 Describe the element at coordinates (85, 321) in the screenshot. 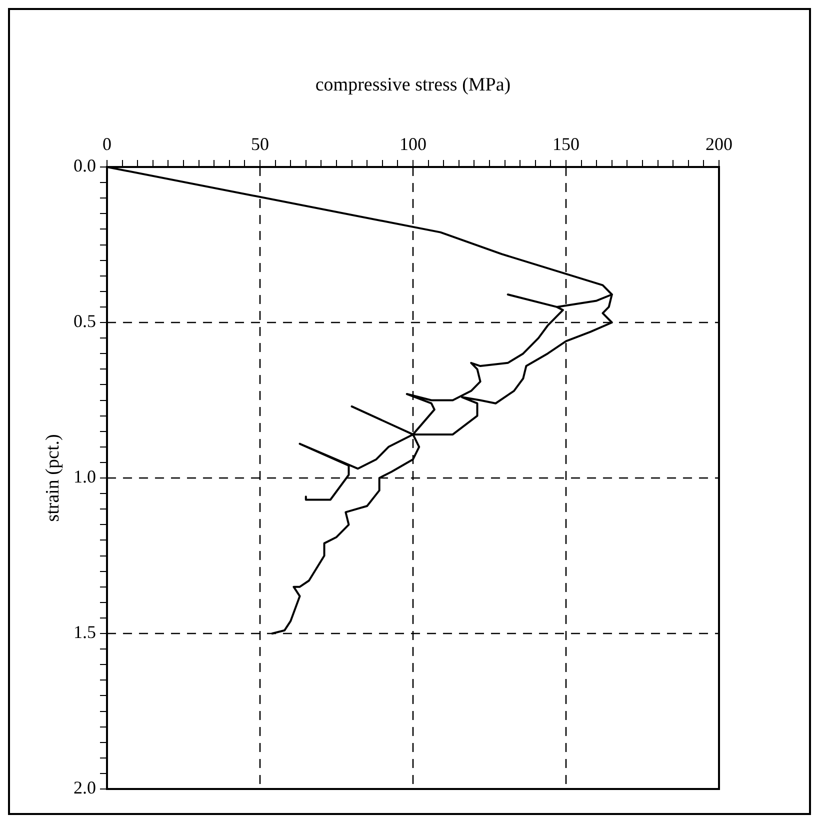

I see `y-tick-label: 0.5` at that location.